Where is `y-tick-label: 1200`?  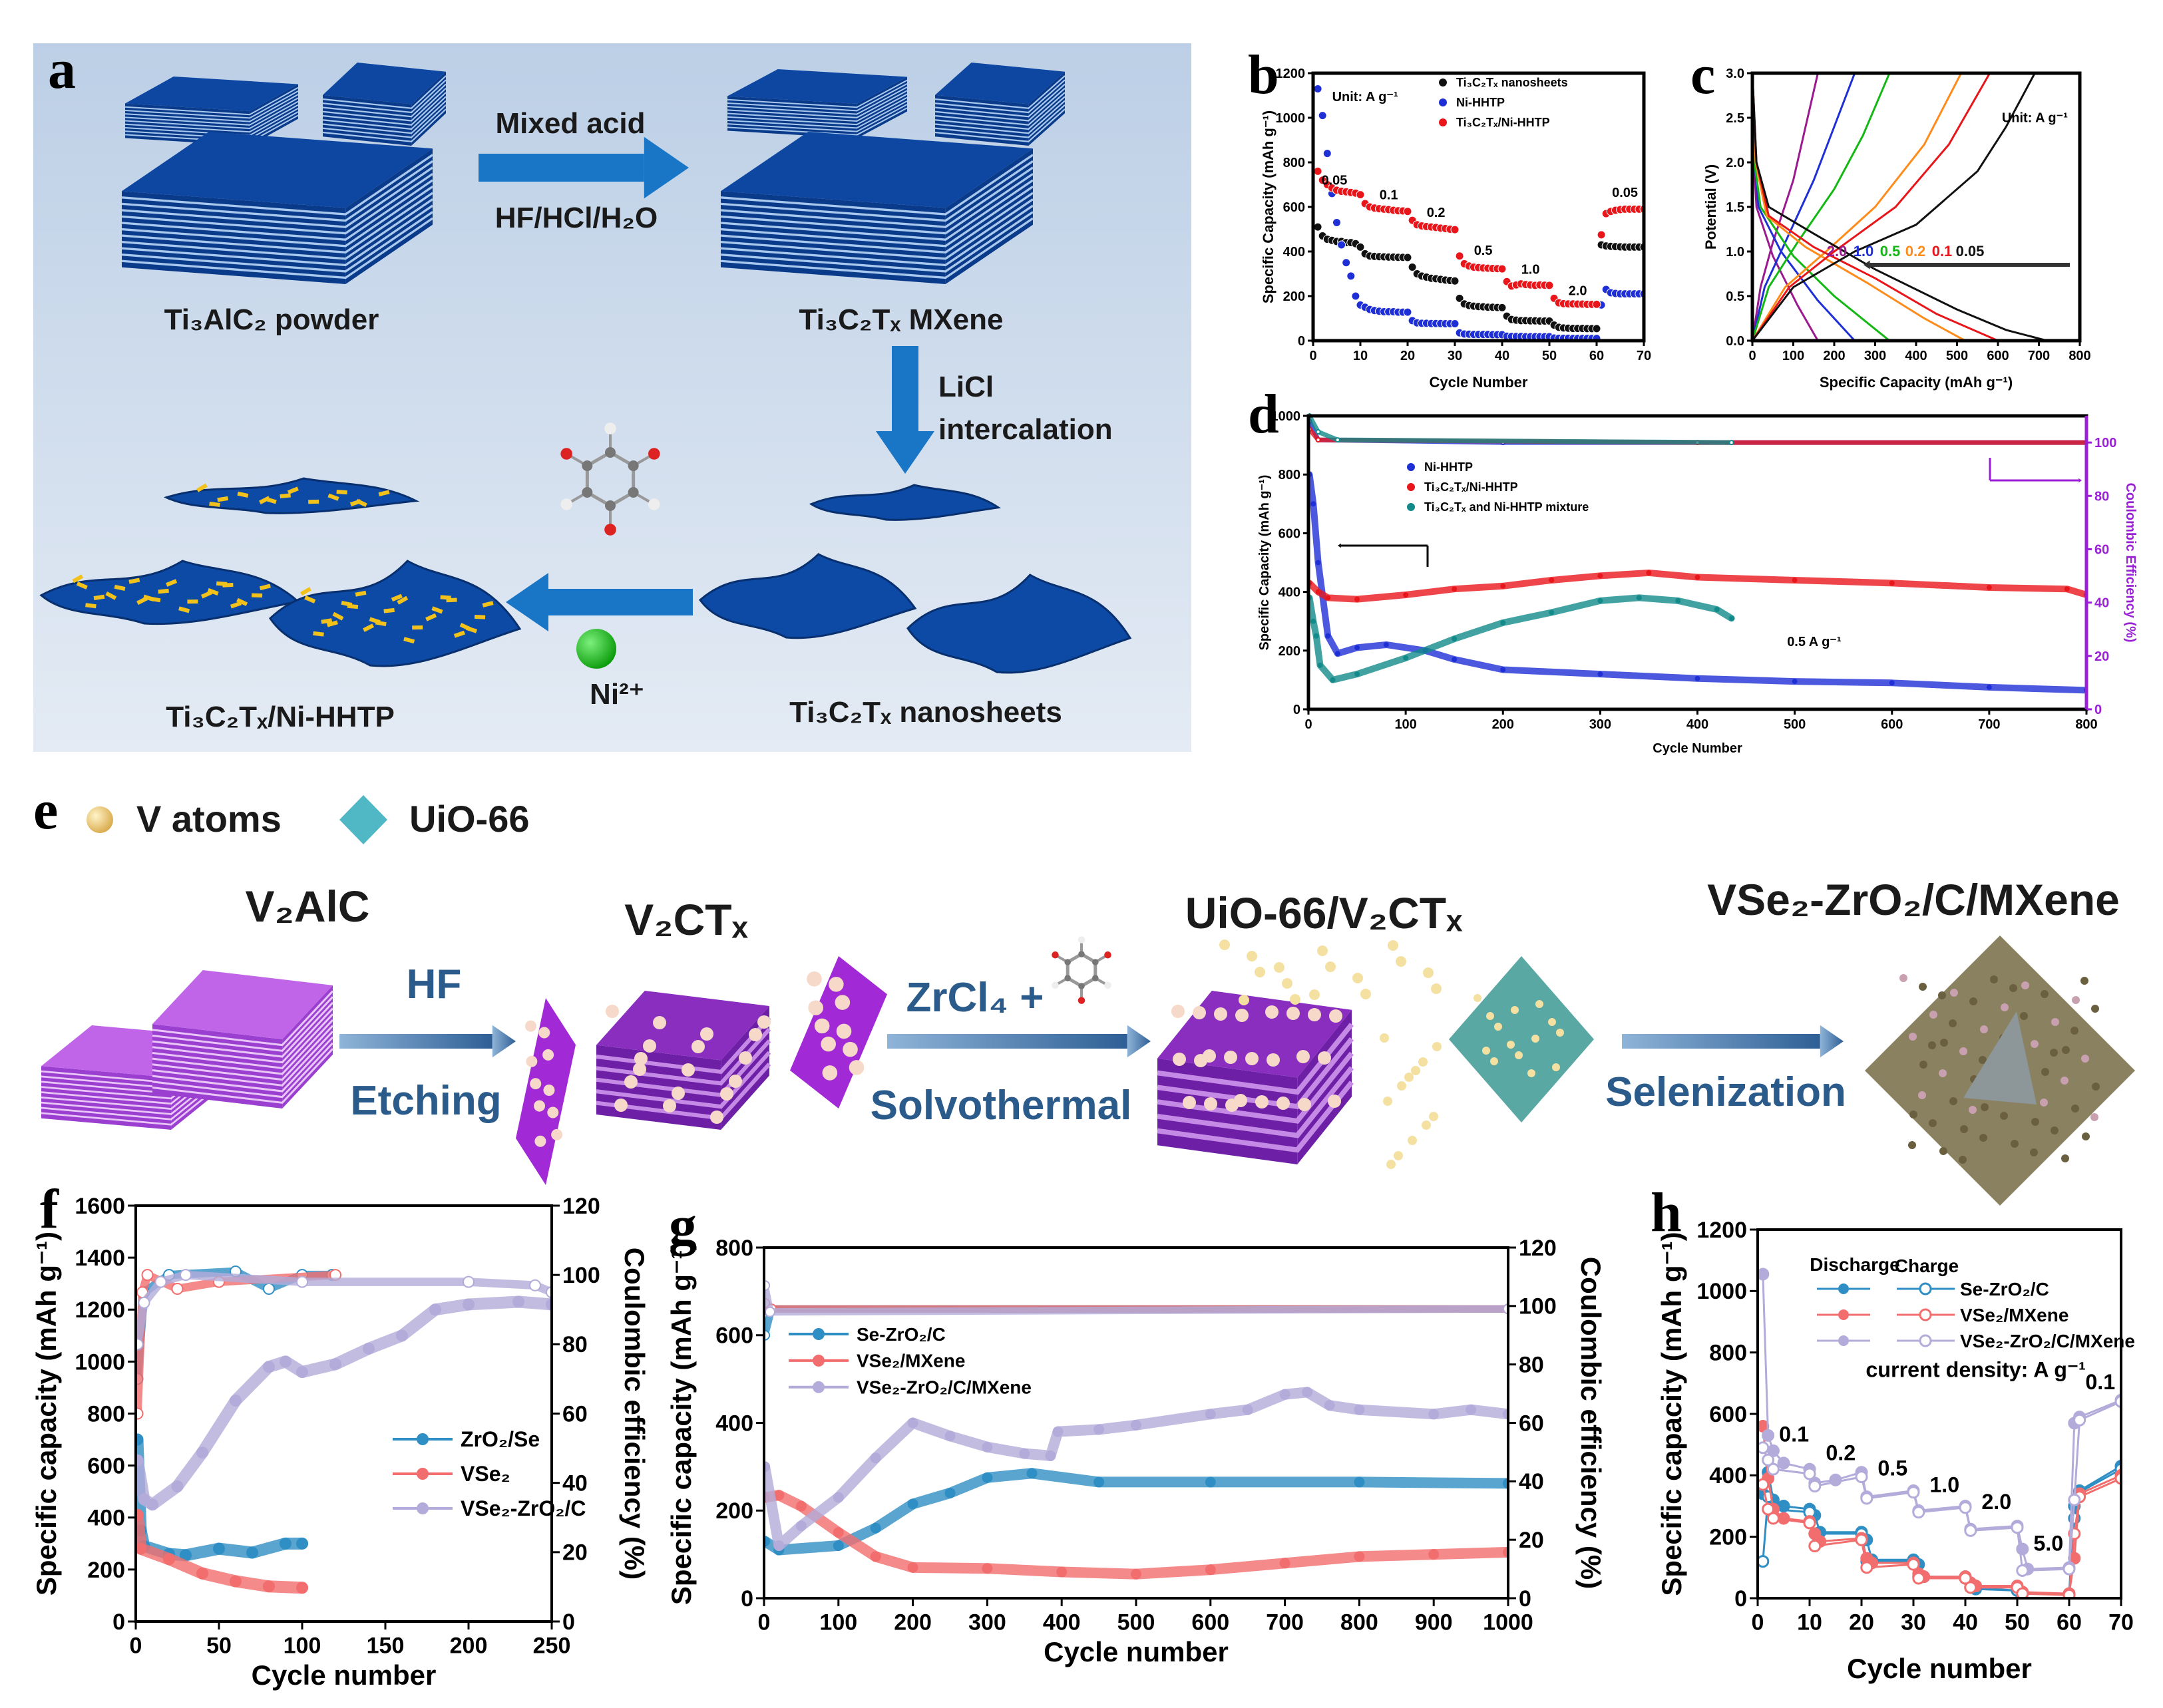
y-tick-label: 1200 is located at coordinates (100, 1310).